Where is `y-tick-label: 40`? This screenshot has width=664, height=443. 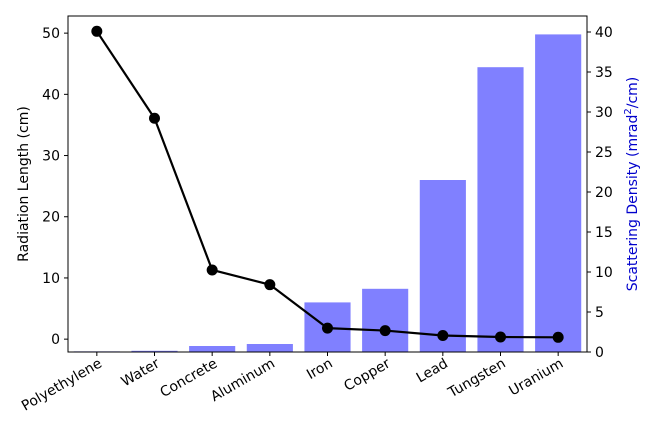 y-tick-label: 40 is located at coordinates (51, 95).